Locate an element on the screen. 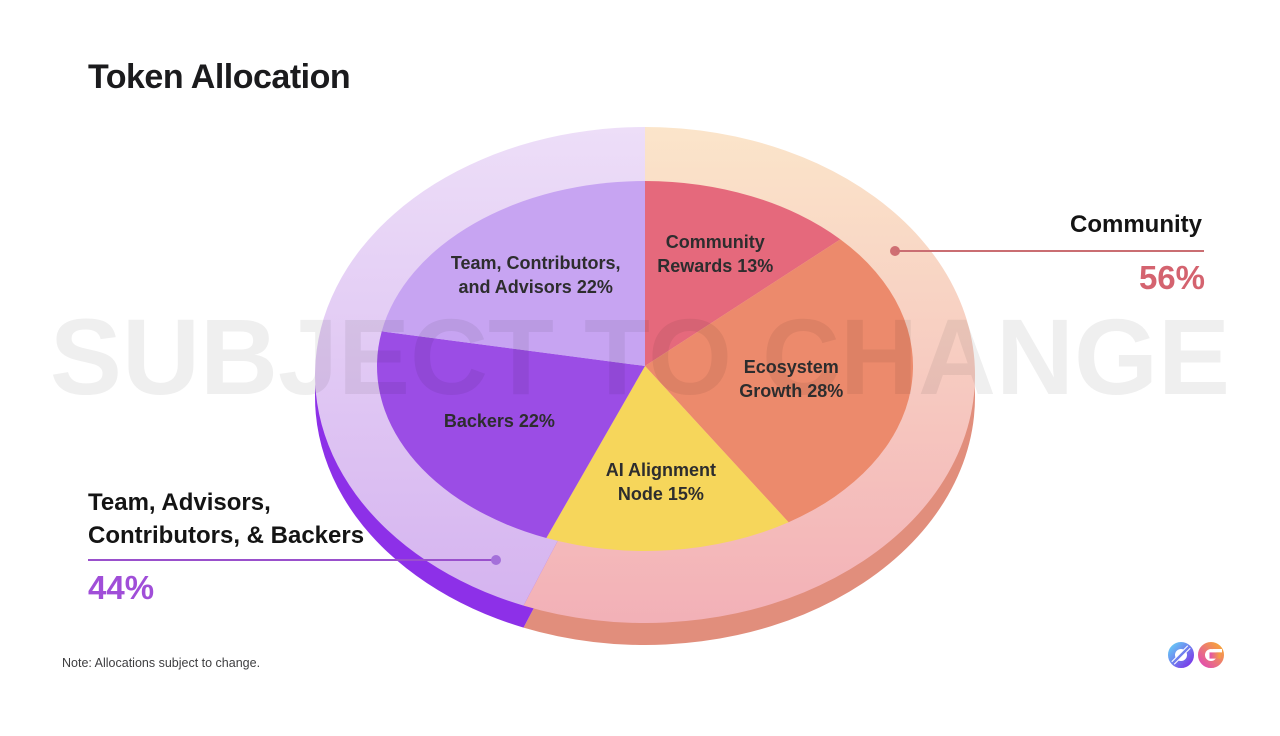 This screenshot has width=1280, height=736. logo-zero-icon is located at coordinates (1181, 655).